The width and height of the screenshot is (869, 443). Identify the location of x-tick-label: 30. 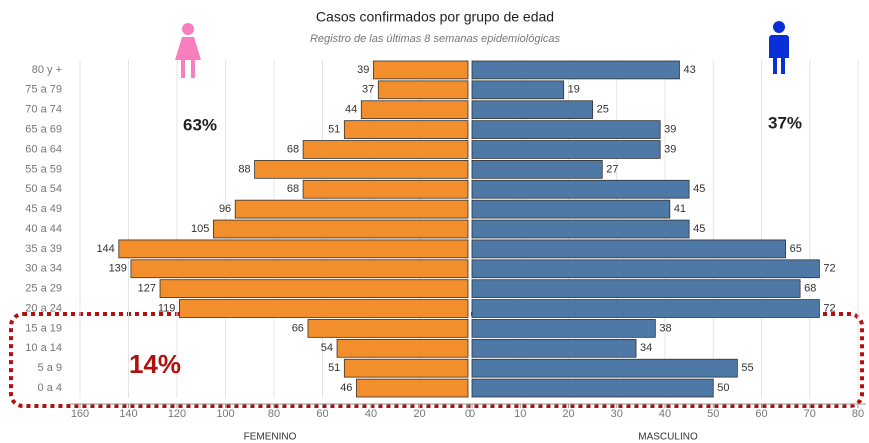
(617, 414).